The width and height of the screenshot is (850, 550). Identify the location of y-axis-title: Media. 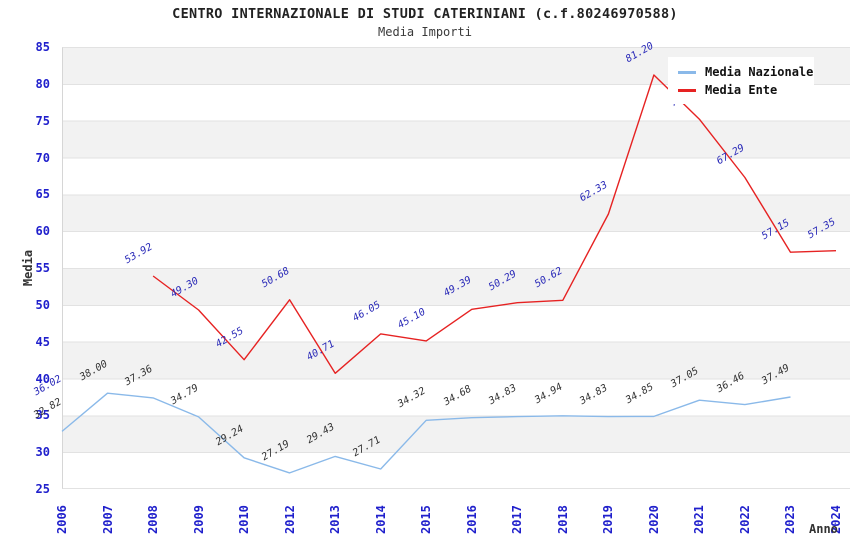
(28, 268).